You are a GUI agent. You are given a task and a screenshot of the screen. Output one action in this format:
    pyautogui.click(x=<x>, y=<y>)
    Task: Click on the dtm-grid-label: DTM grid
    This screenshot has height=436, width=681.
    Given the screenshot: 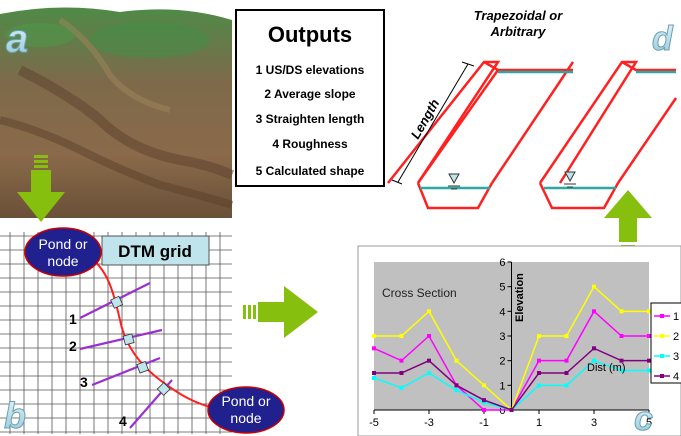 What is the action you would take?
    pyautogui.click(x=155, y=251)
    